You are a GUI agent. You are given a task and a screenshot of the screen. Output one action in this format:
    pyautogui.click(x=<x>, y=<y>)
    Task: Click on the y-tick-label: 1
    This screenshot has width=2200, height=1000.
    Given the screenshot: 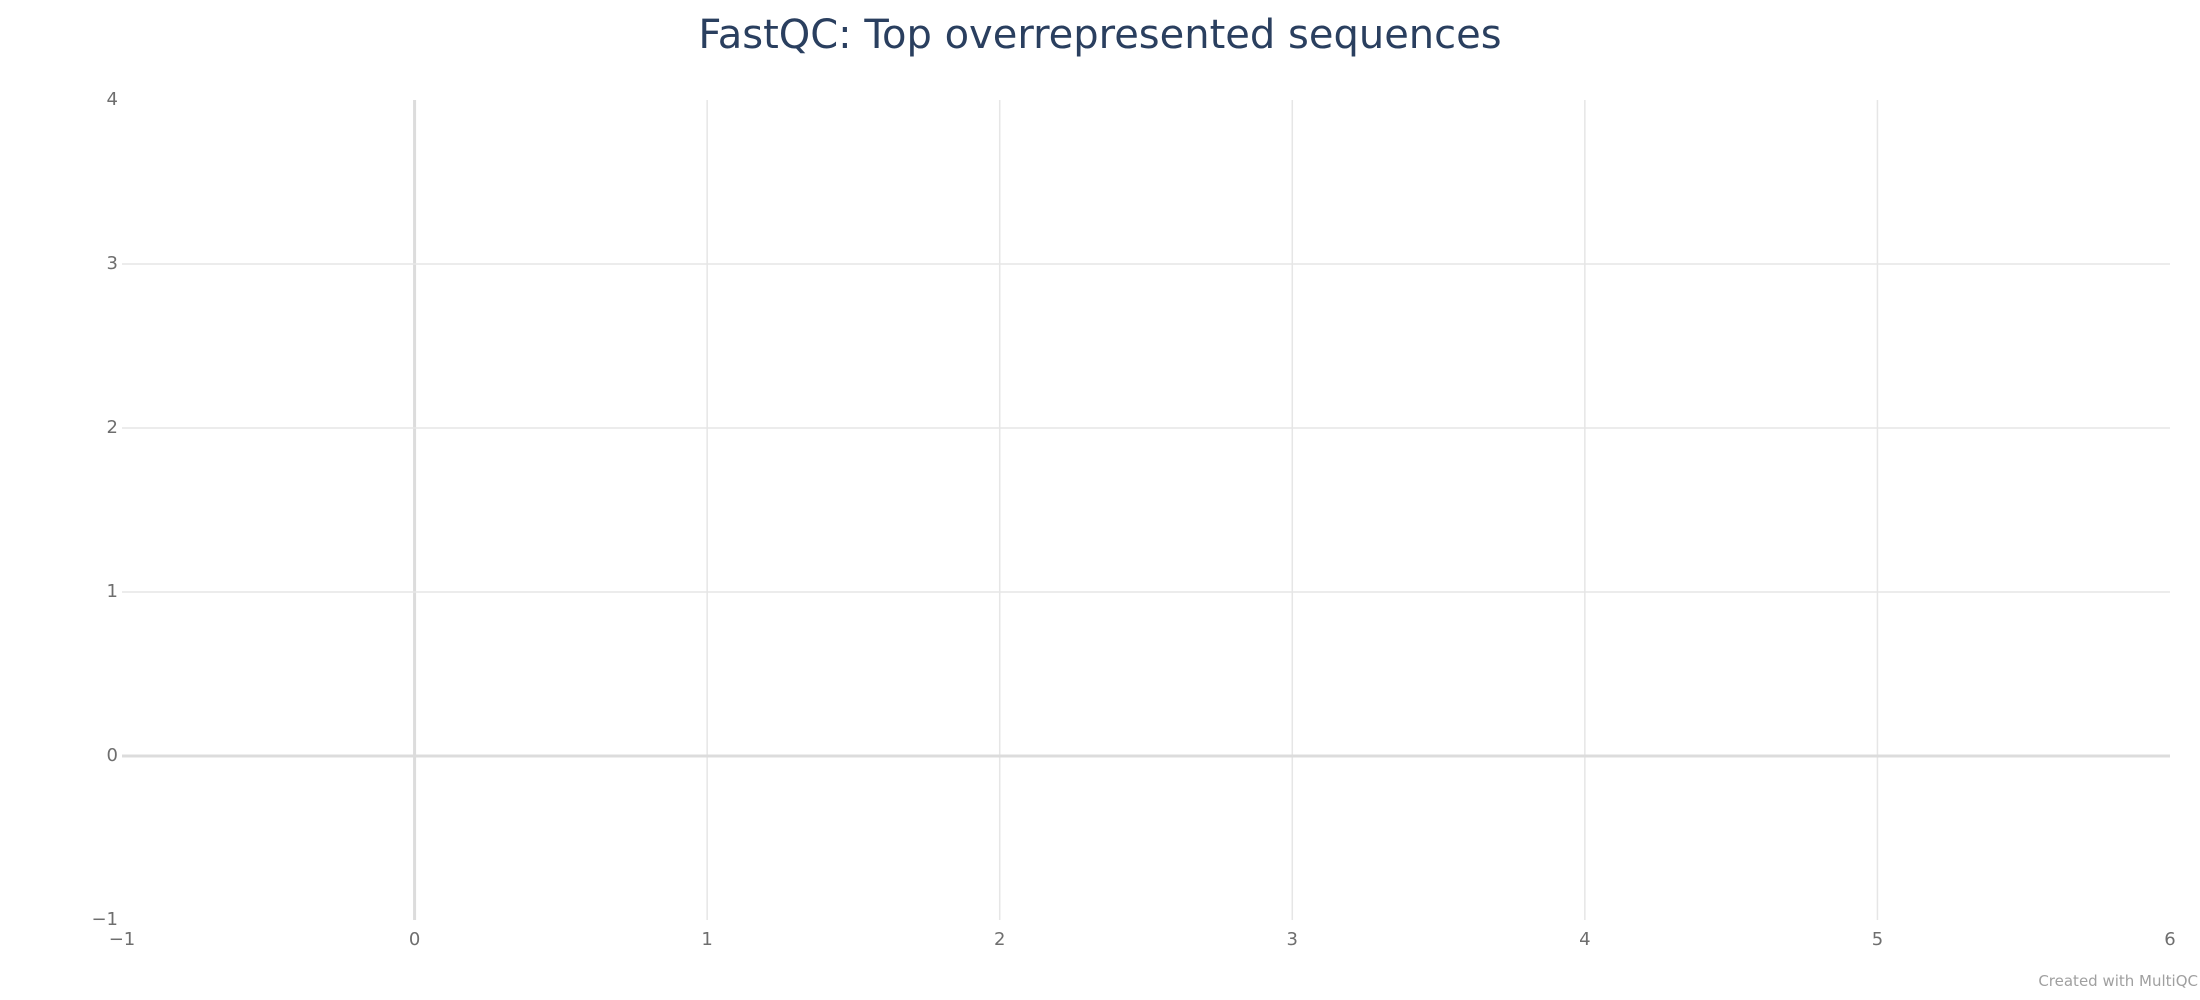 What is the action you would take?
    pyautogui.click(x=112, y=591)
    